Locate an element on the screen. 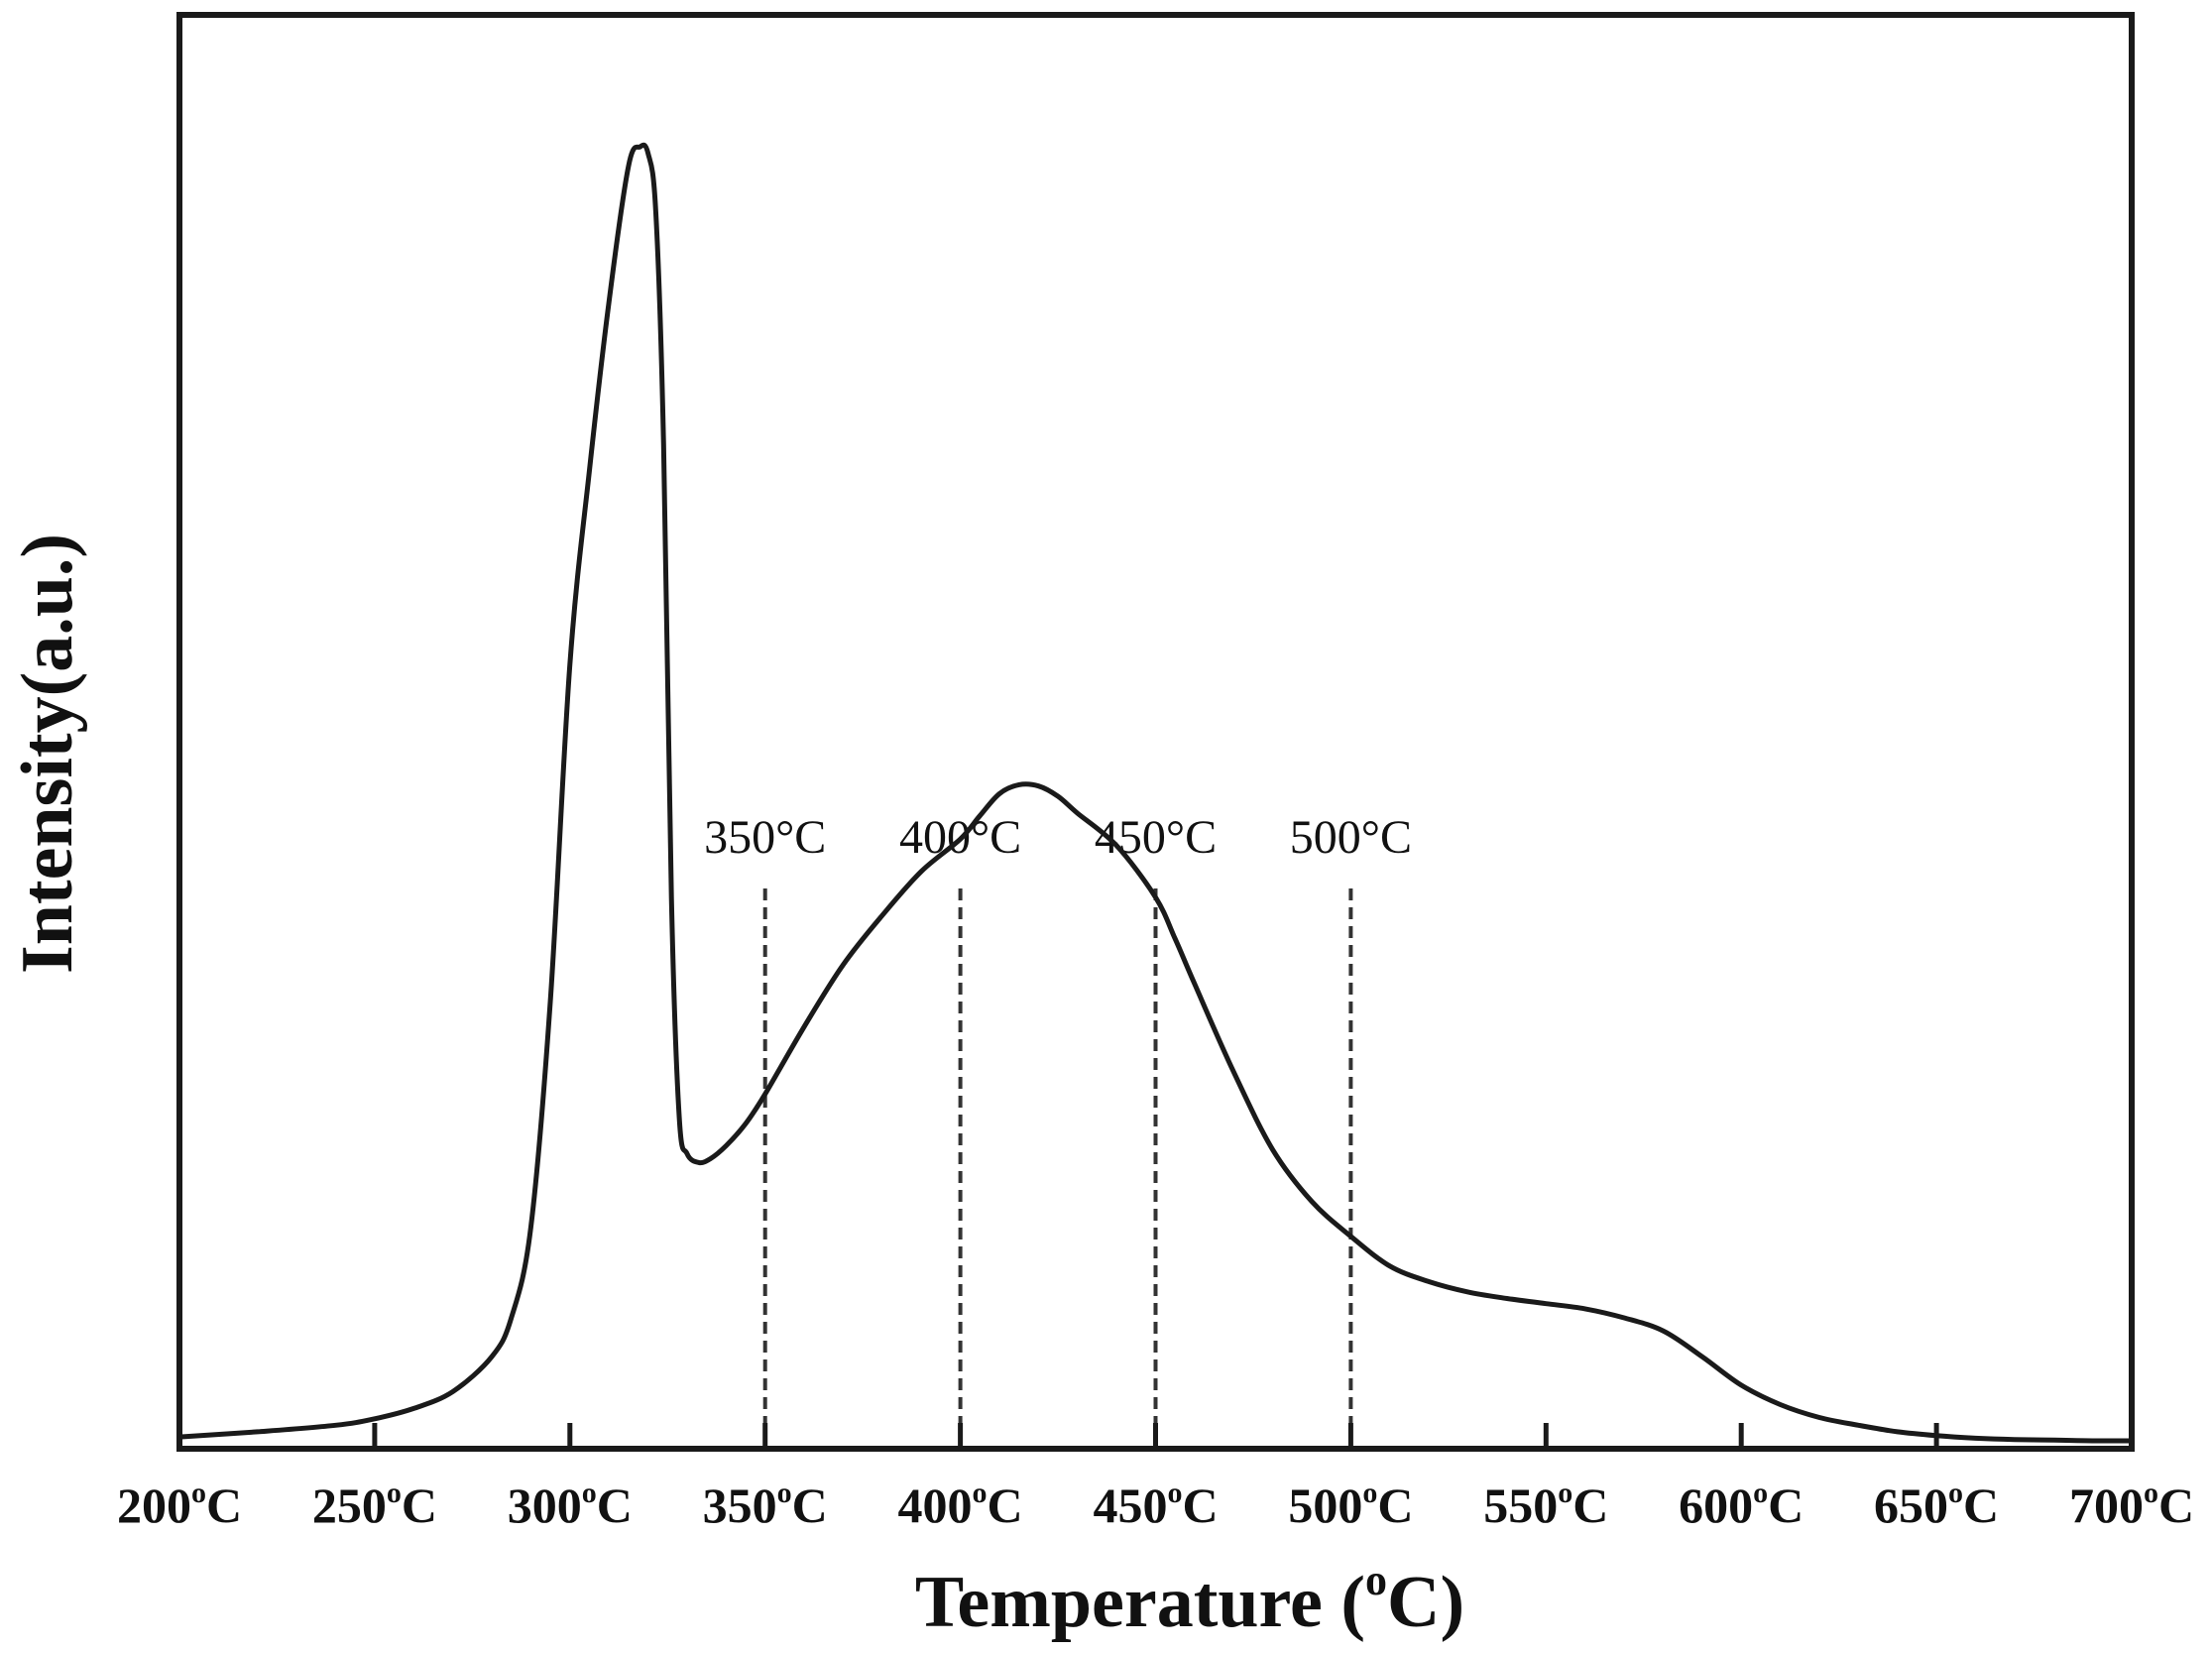 Image resolution: width=2212 pixels, height=1653 pixels. x-axis-title: Temperature (oC) is located at coordinates (1189, 1599).